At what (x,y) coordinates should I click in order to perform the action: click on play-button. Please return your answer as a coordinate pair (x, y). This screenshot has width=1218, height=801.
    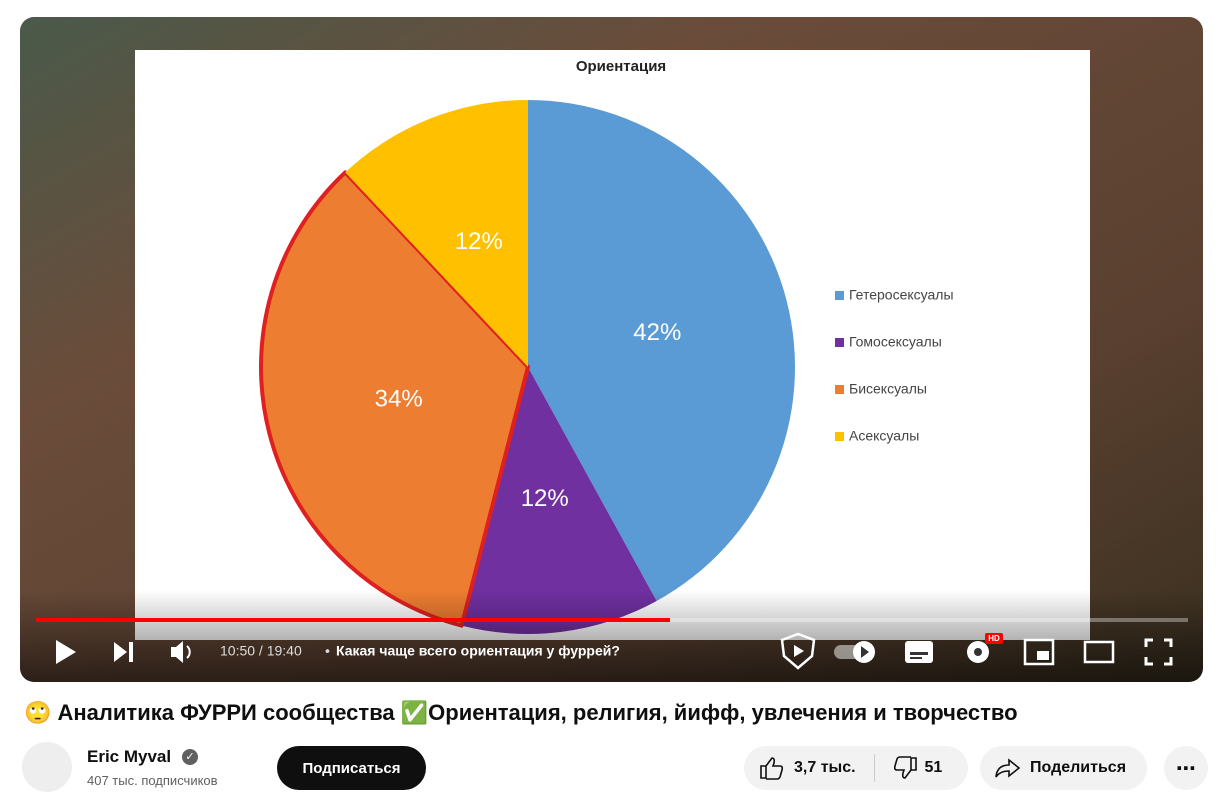
    Looking at the image, I should click on (66, 652).